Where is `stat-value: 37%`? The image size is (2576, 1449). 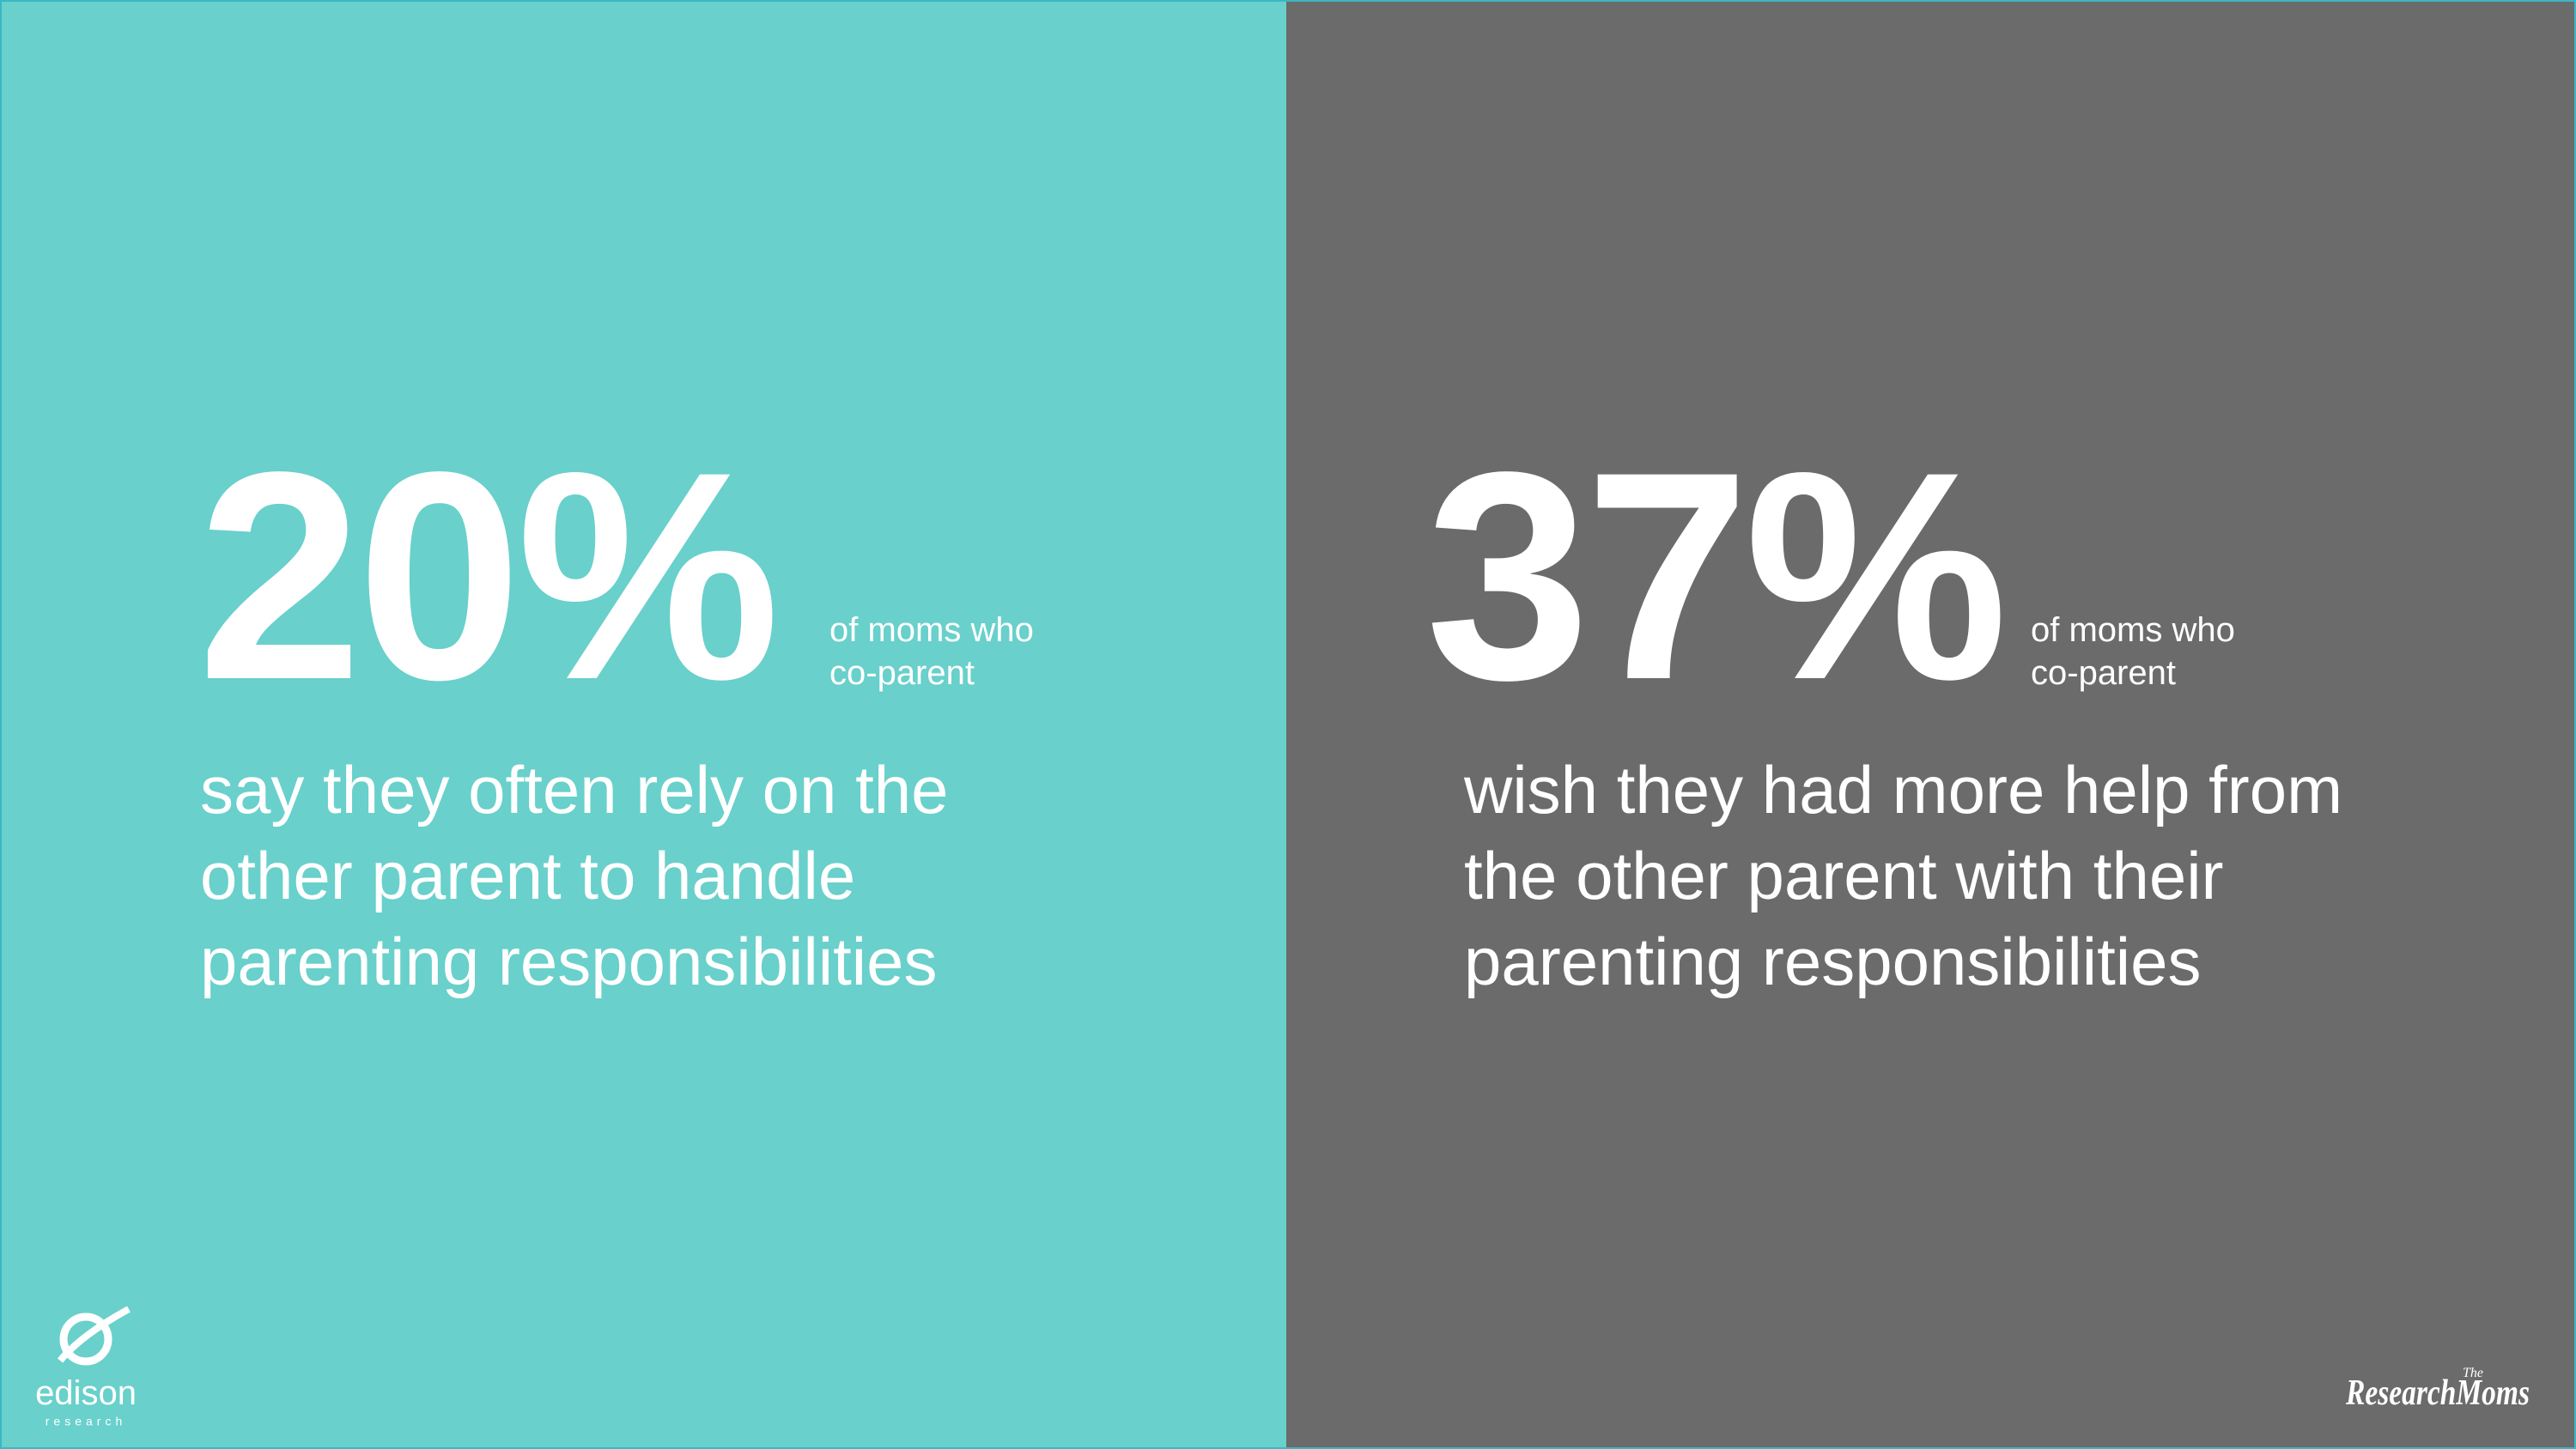 stat-value: 37% is located at coordinates (1715, 576).